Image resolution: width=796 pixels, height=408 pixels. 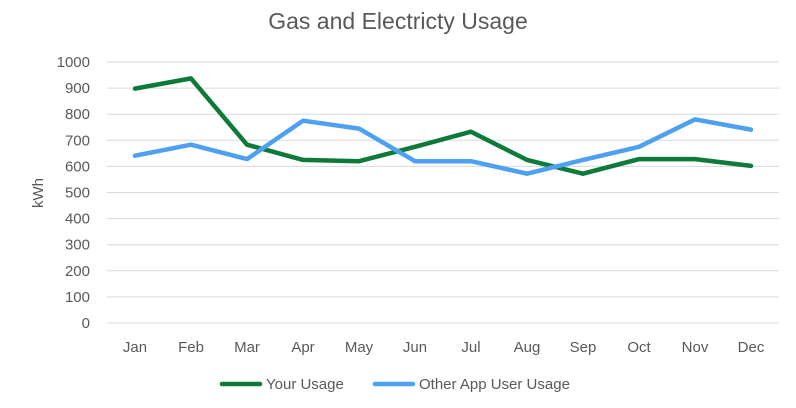 I want to click on x-tick-label: May, so click(x=359, y=347).